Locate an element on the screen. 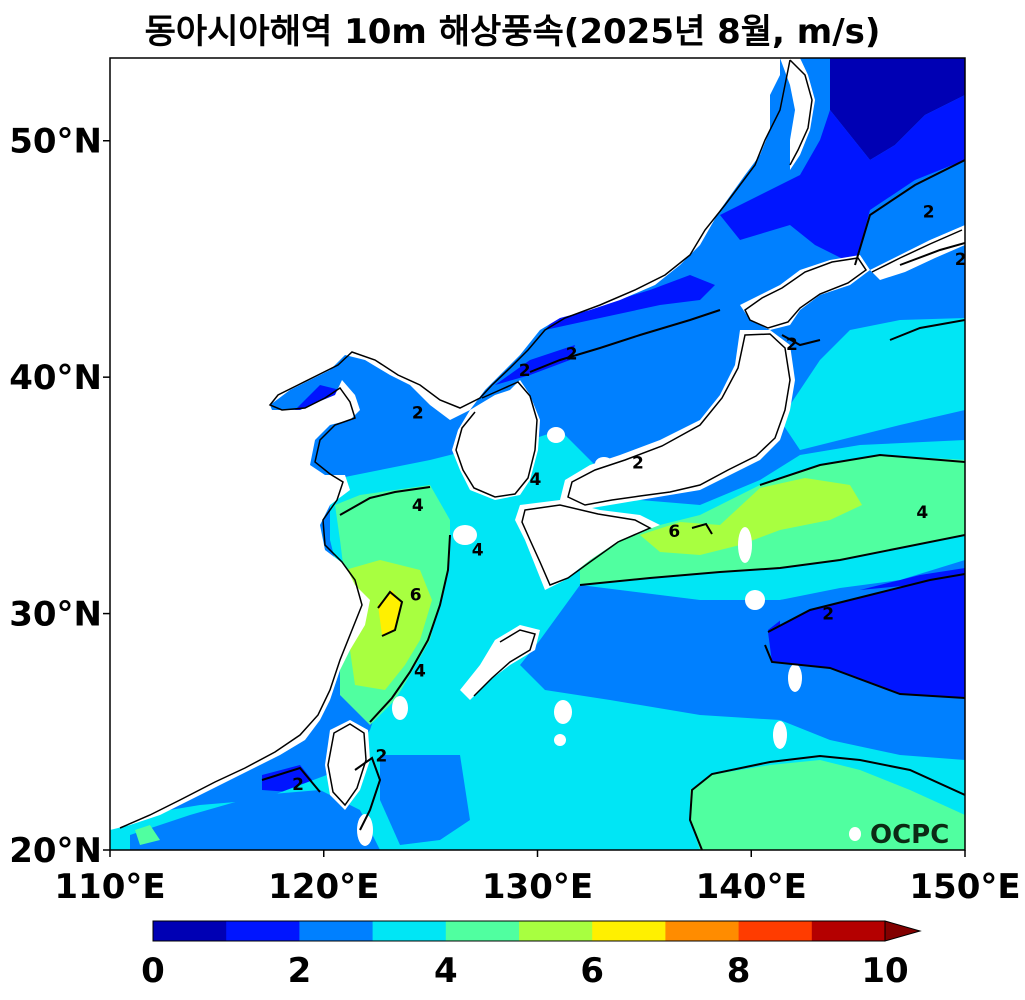 This screenshot has height=1000, width=1025. land-island-east is located at coordinates (795, 678).